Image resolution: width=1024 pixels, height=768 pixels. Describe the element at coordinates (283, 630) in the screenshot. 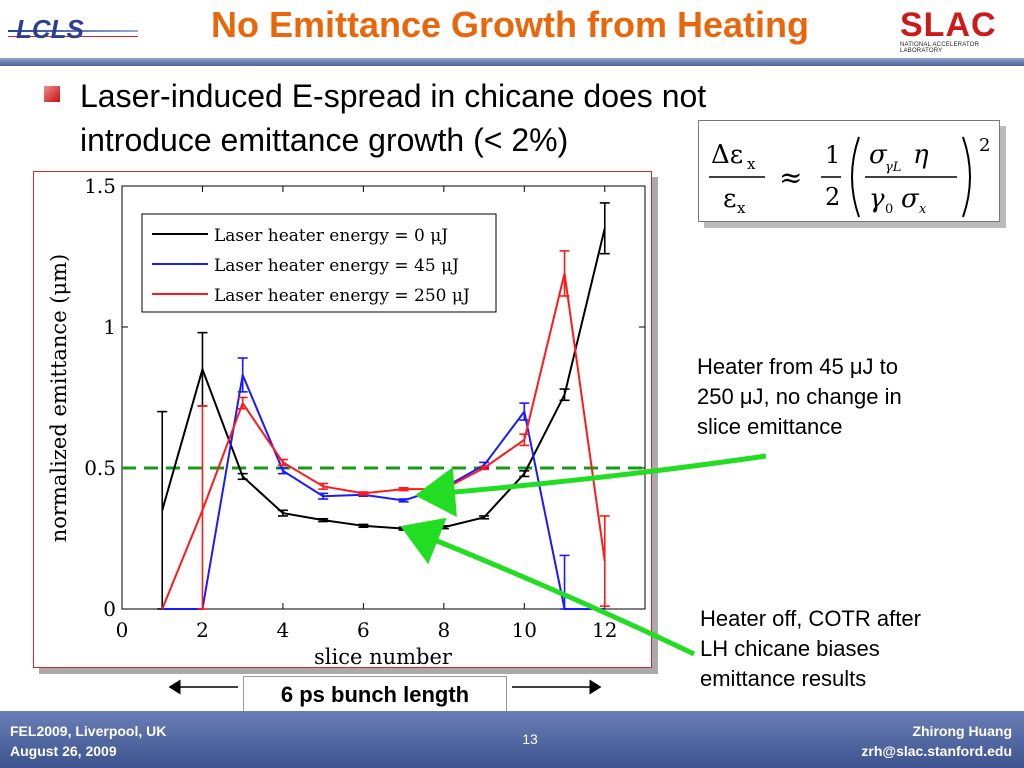

I see `x-tick-label-2: 4` at that location.